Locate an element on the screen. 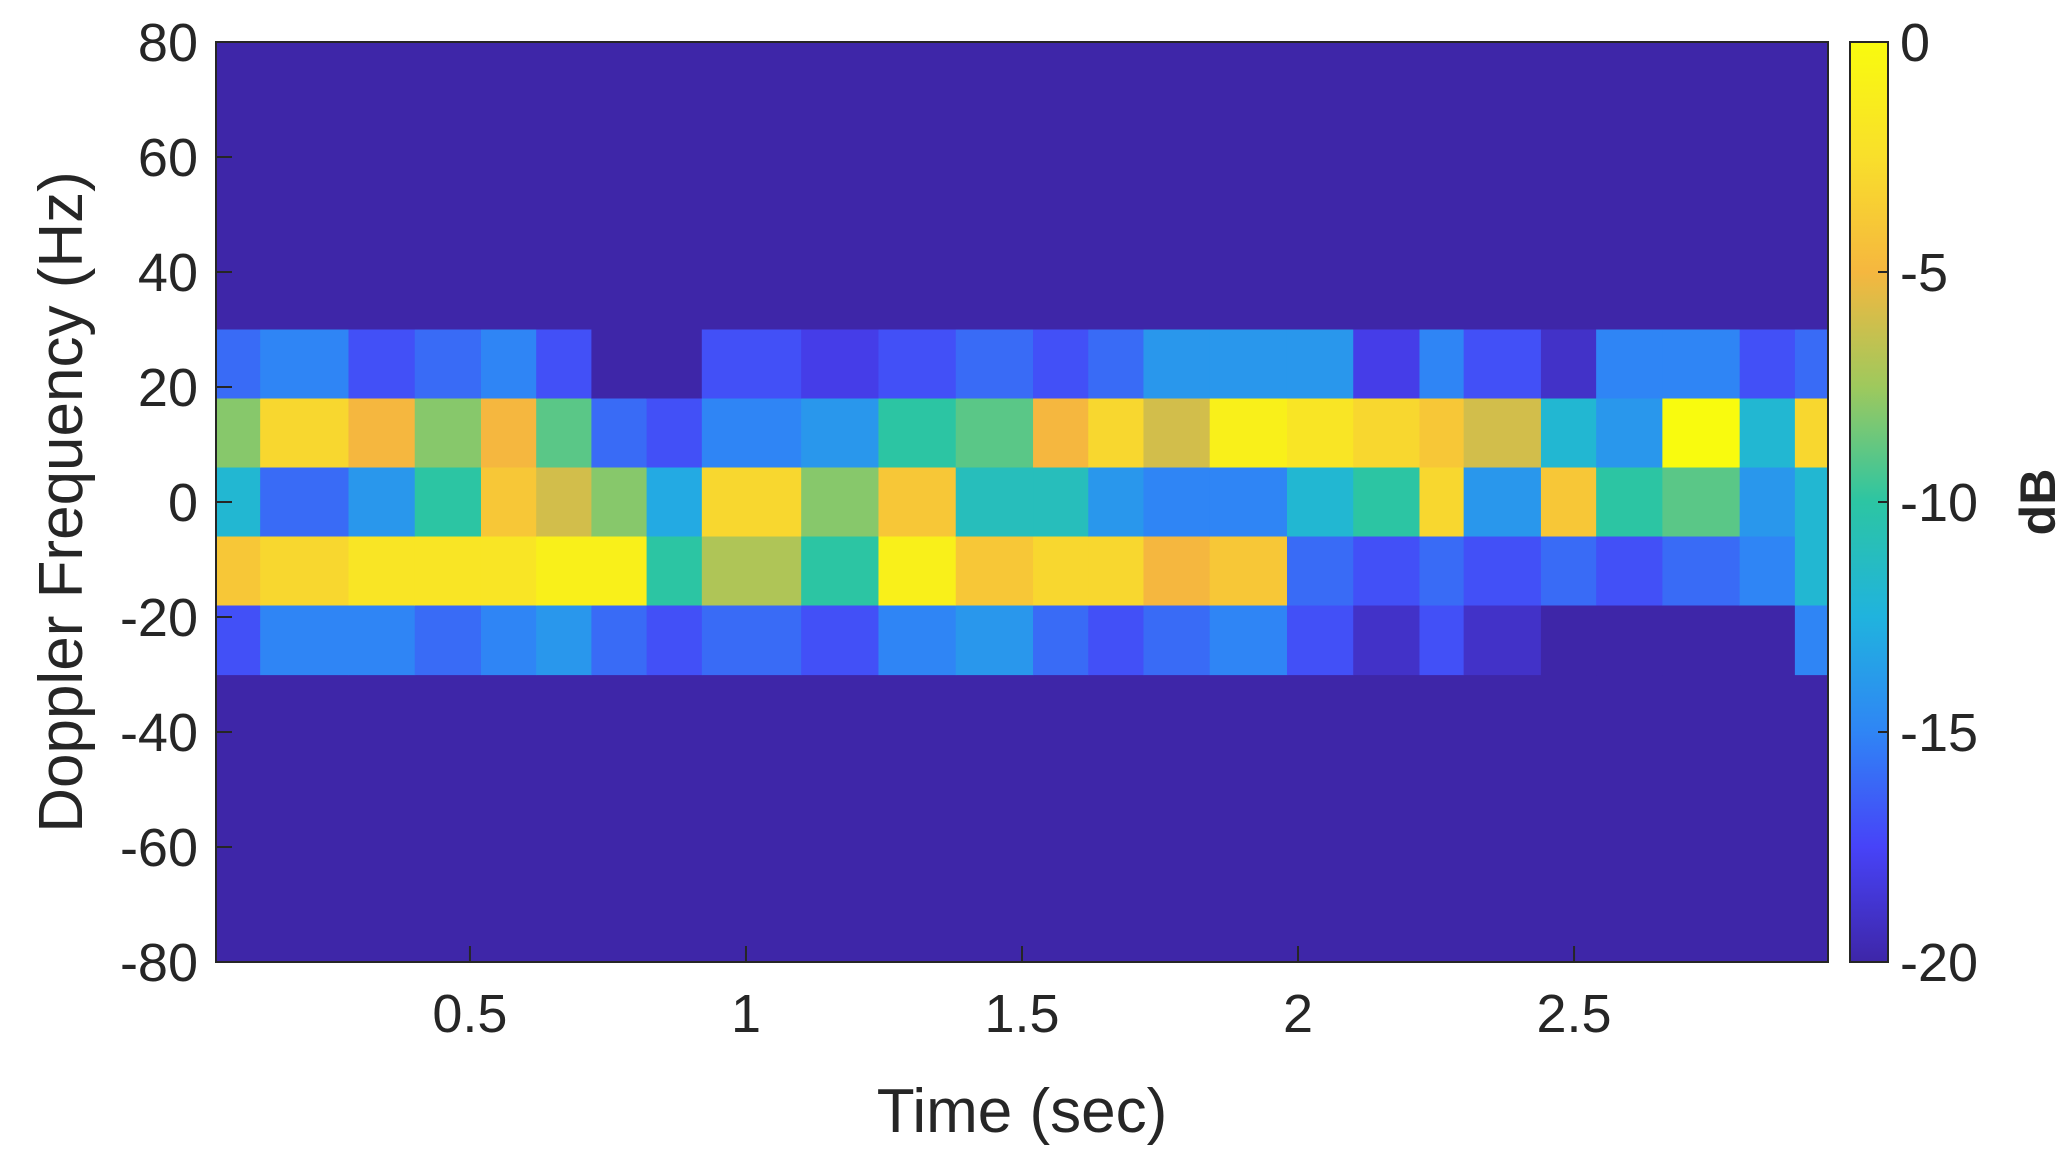 This screenshot has height=1157, width=2068. y-tick-label: -60 is located at coordinates (159, 848).